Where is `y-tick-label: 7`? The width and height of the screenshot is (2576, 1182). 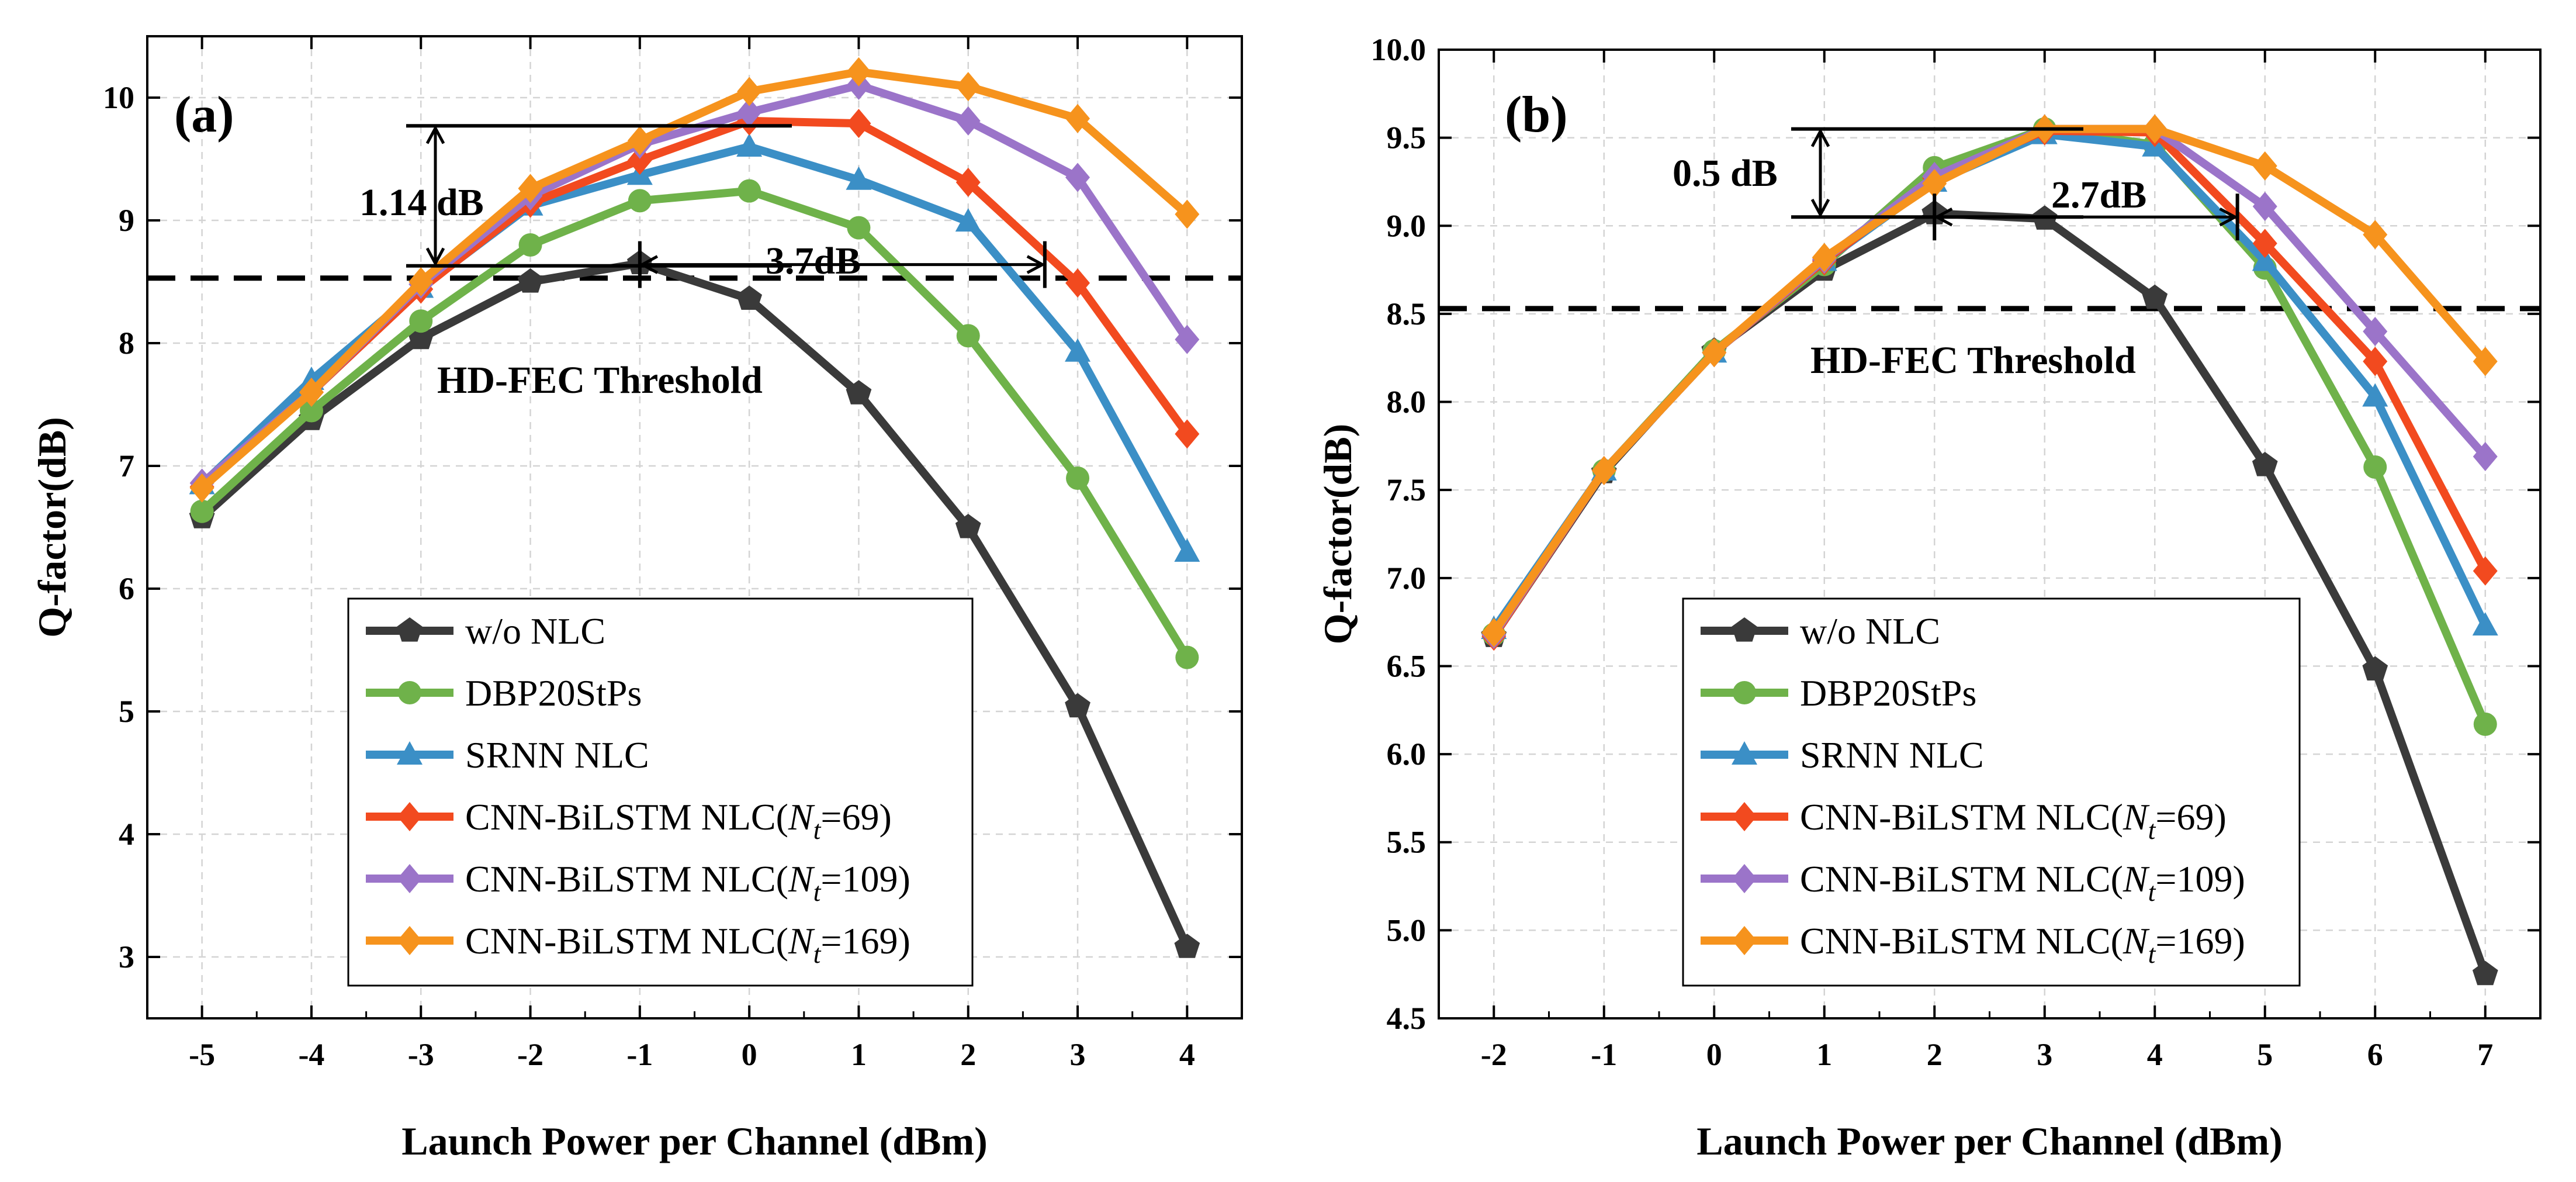 y-tick-label: 7 is located at coordinates (127, 465).